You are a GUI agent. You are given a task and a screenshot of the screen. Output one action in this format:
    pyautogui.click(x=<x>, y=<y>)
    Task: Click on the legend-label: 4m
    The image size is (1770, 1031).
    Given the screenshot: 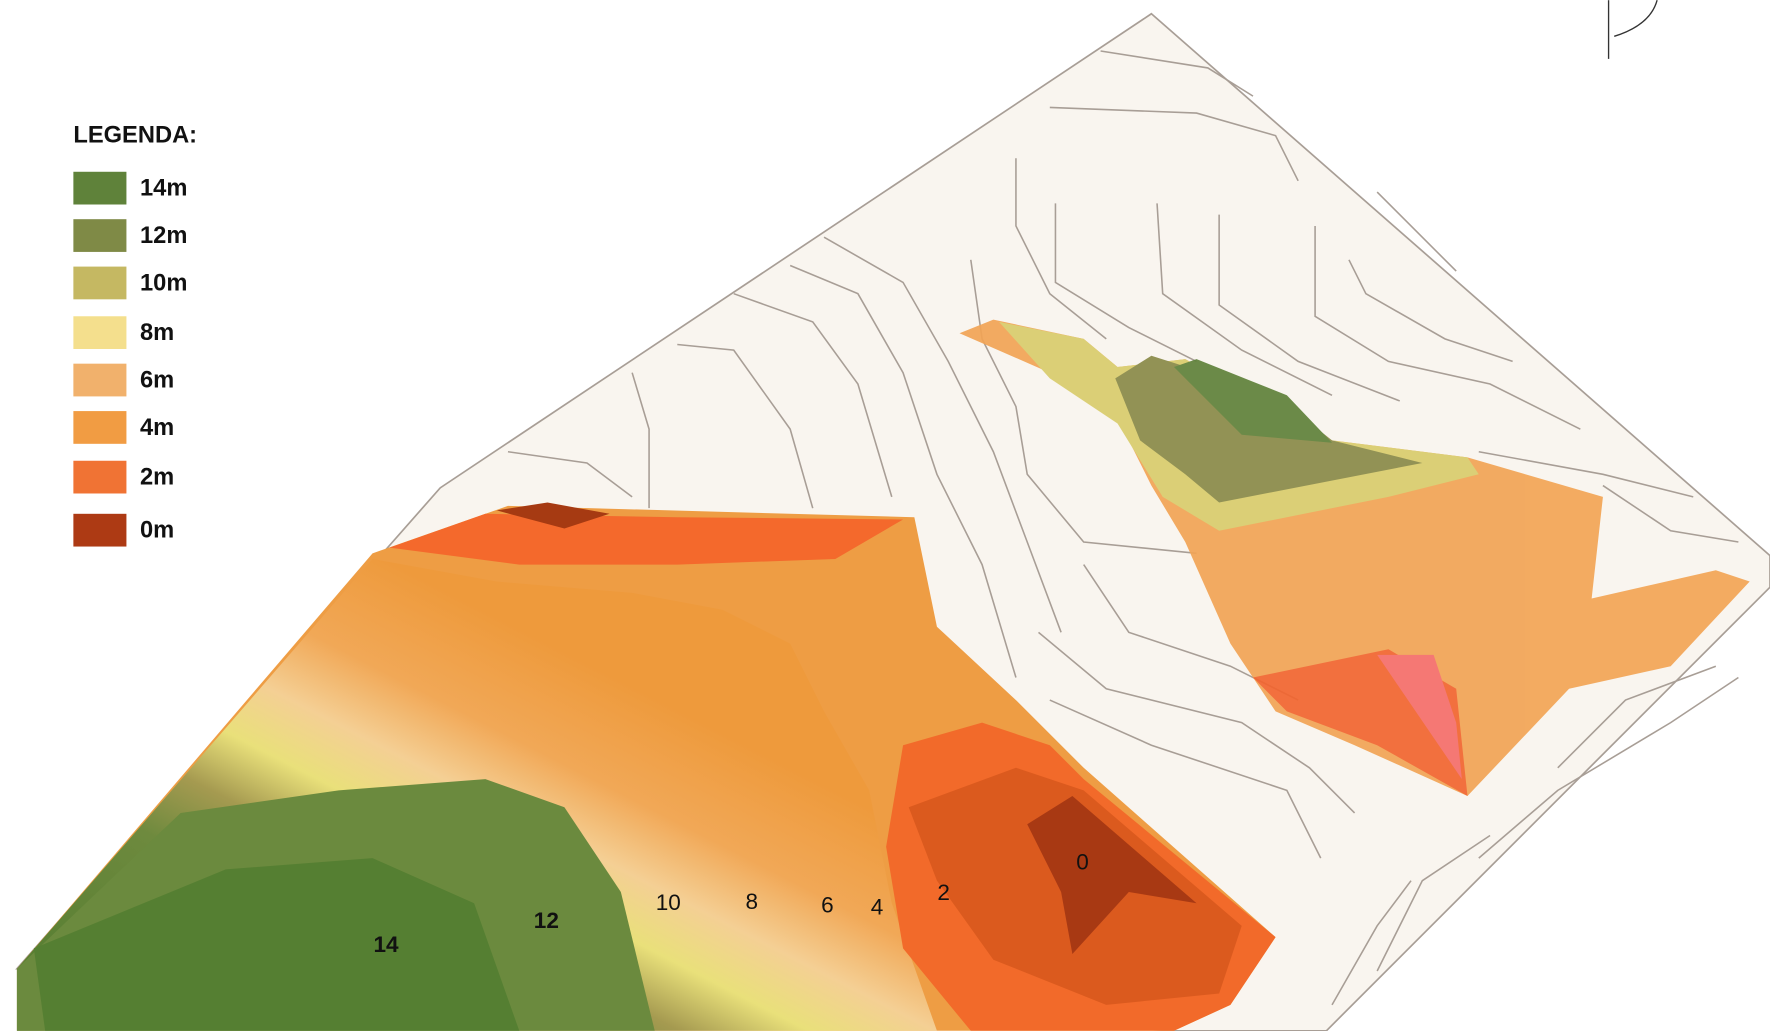 What is the action you would take?
    pyautogui.click(x=157, y=428)
    